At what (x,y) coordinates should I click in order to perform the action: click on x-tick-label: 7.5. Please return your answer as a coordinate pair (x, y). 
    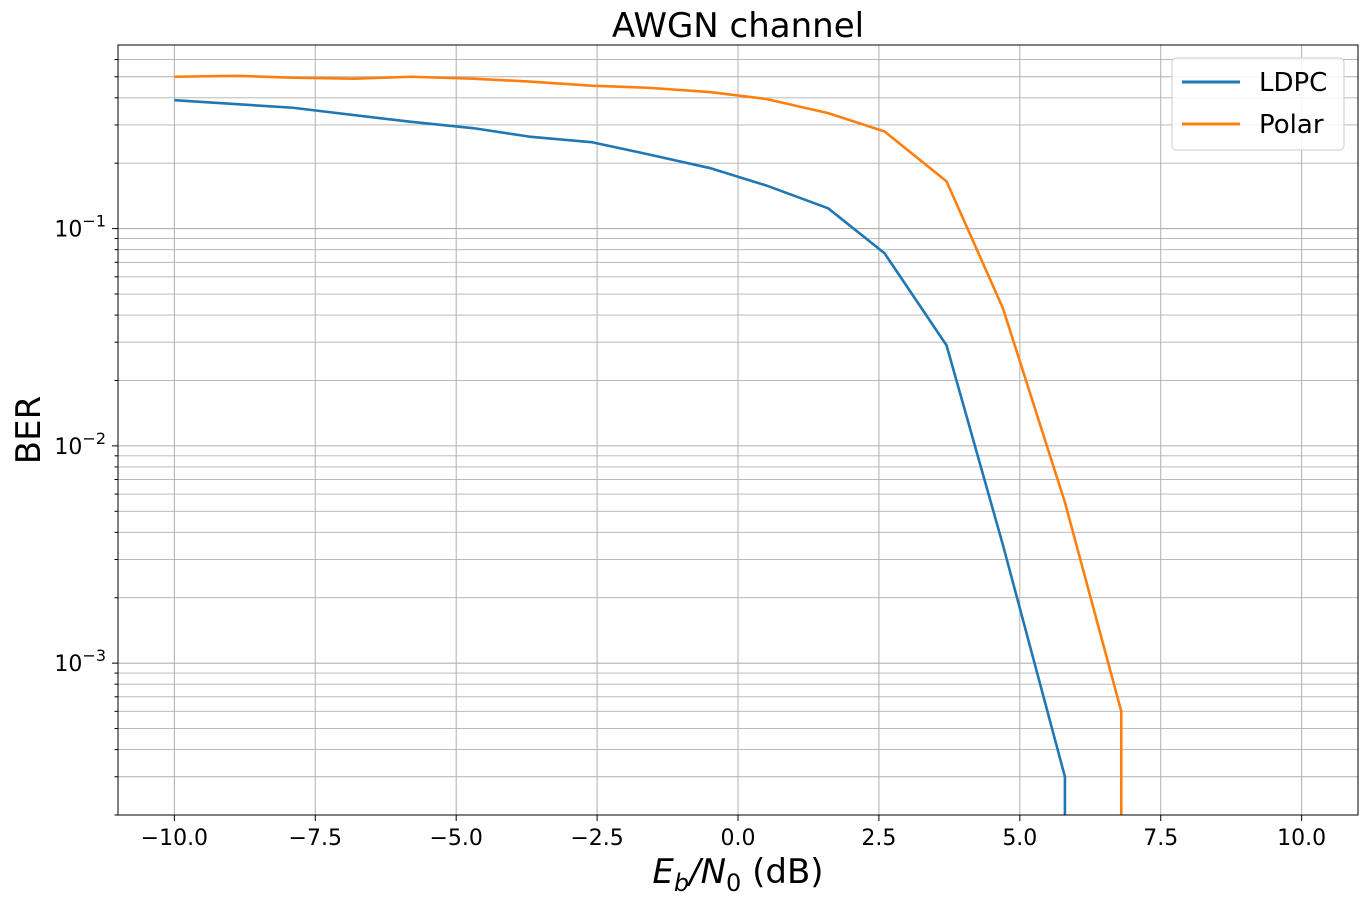
    Looking at the image, I should click on (1160, 838).